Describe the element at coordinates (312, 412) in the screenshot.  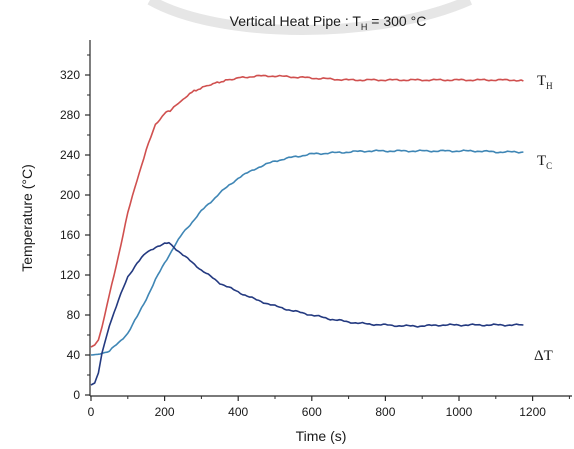
I see `x-tick-label: 600` at that location.